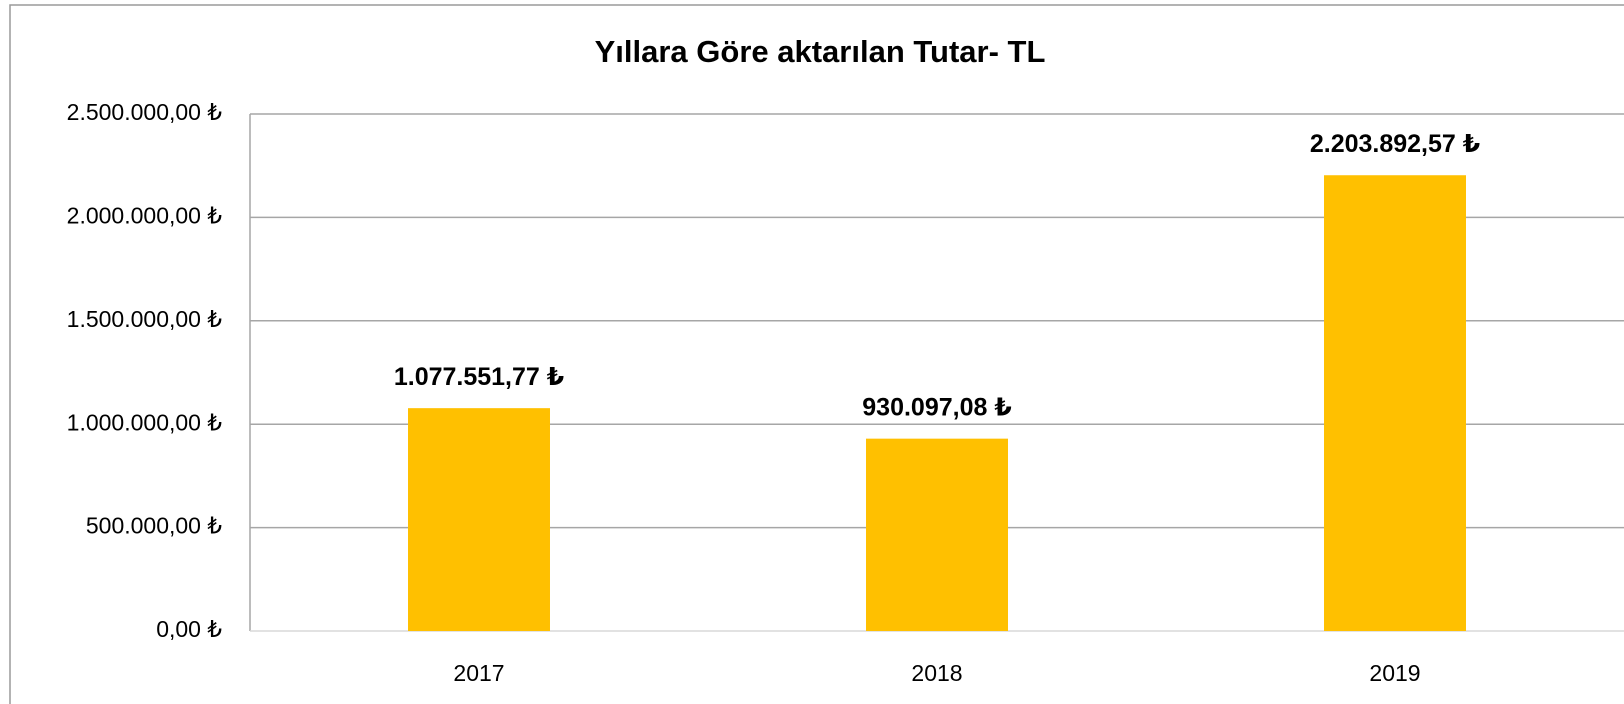 This screenshot has width=1624, height=704. Describe the element at coordinates (145, 112) in the screenshot. I see `y-tick-label: 2.500.000,00 ₺` at that location.